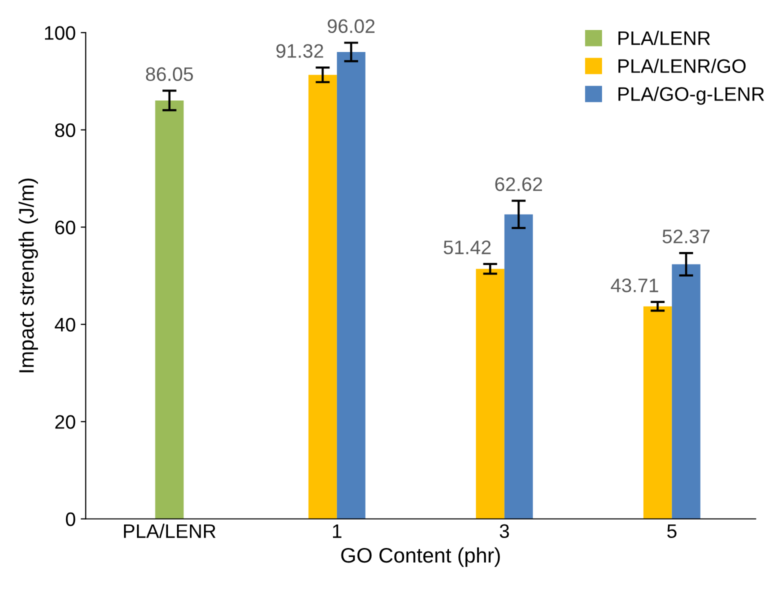 The image size is (779, 593). I want to click on data-label: 86.05, so click(169, 74).